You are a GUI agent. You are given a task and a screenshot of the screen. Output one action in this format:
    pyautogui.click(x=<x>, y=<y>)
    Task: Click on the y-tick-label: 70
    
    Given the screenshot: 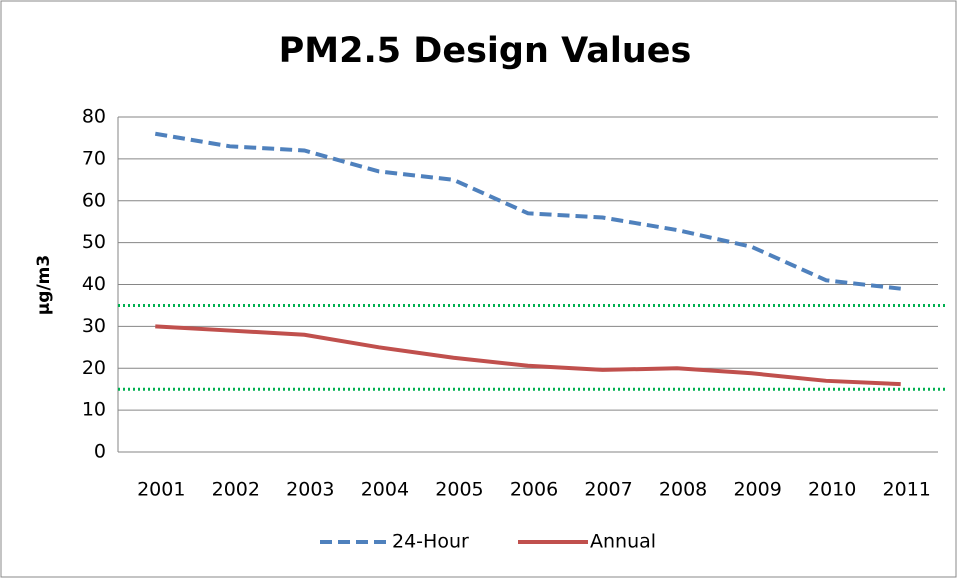 What is the action you would take?
    pyautogui.click(x=94, y=158)
    